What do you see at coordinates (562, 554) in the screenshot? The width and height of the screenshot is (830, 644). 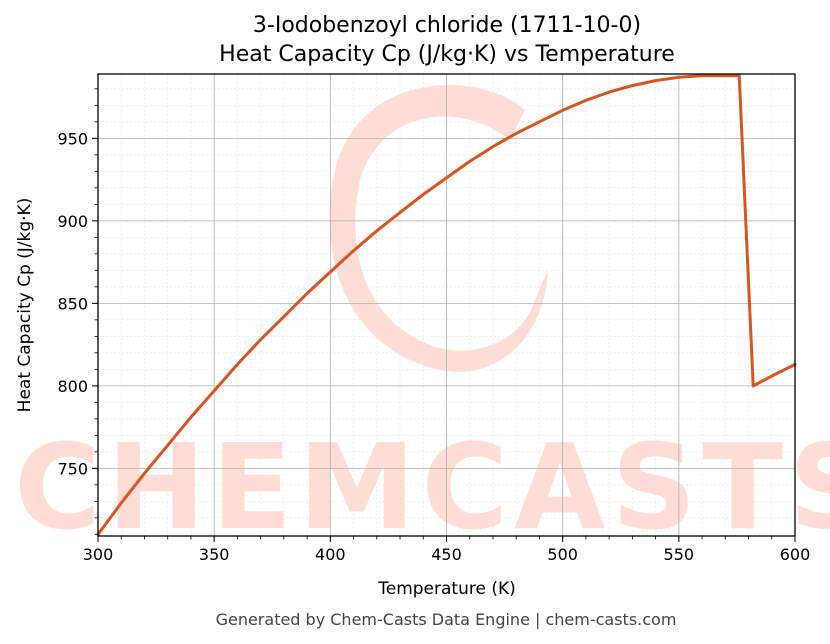 I see `x-tick-label: 500` at bounding box center [562, 554].